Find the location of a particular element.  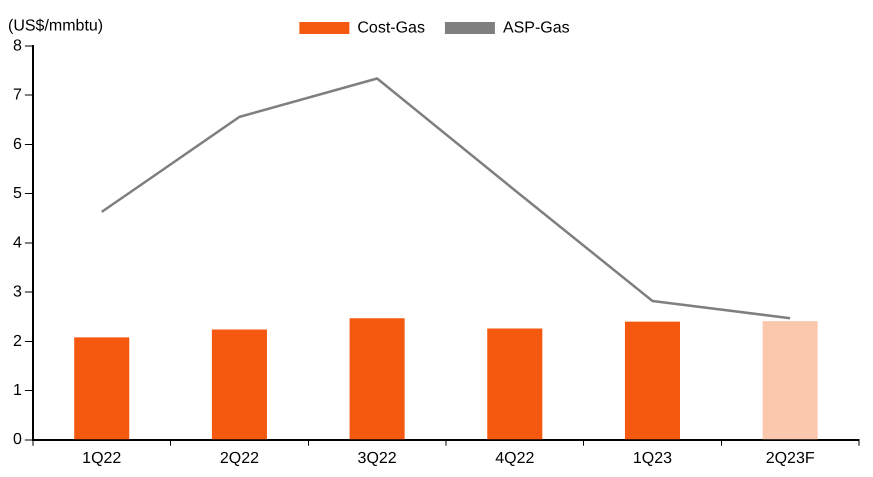

y-tick-label: 0 is located at coordinates (17, 439).